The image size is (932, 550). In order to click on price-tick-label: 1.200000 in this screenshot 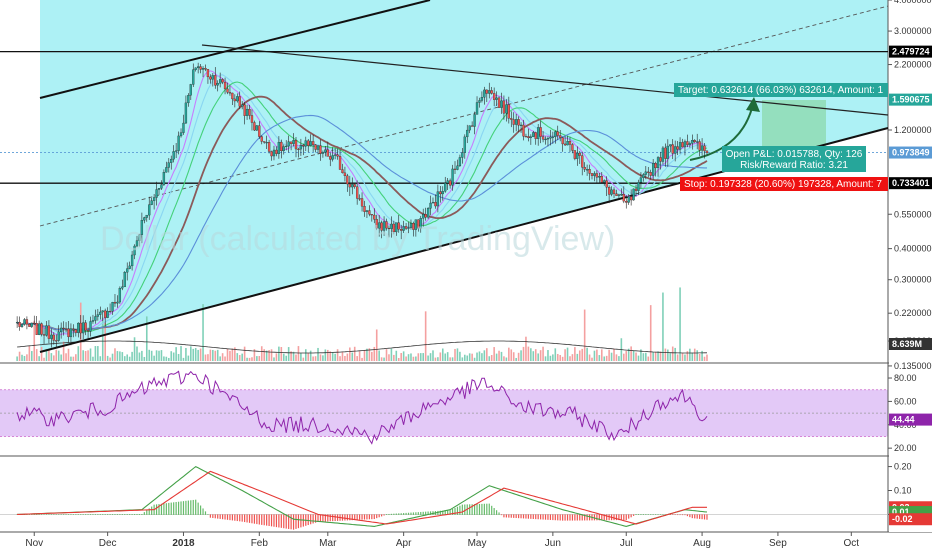, I will do `click(913, 130)`.